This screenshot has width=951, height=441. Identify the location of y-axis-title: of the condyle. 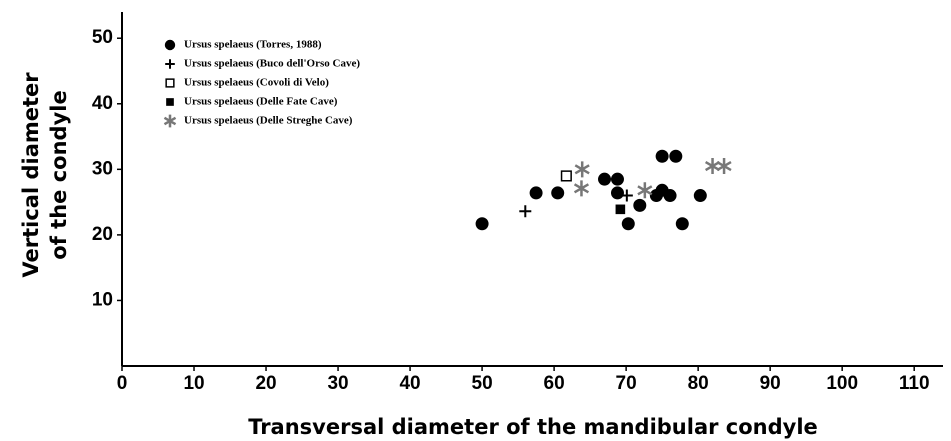
(59, 174).